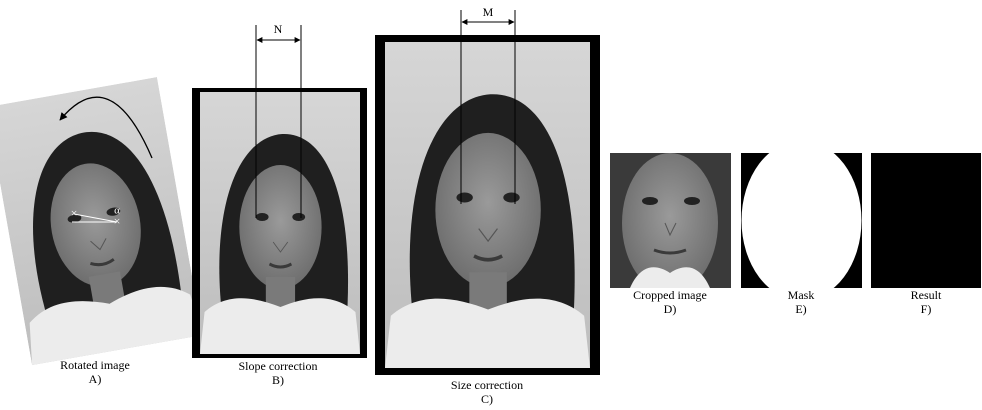 This screenshot has height=410, width=982. I want to click on panel-letter: B), so click(278, 380).